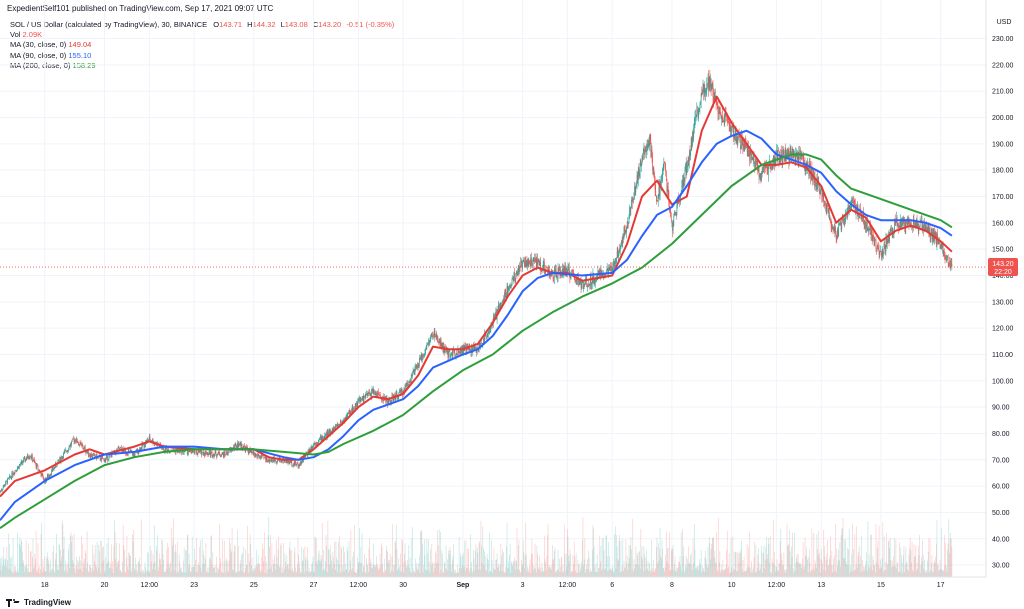 The height and width of the screenshot is (609, 1024). What do you see at coordinates (202, 56) in the screenshot?
I see `legend-ma90-row: MA (90, close, 0) 155.10` at bounding box center [202, 56].